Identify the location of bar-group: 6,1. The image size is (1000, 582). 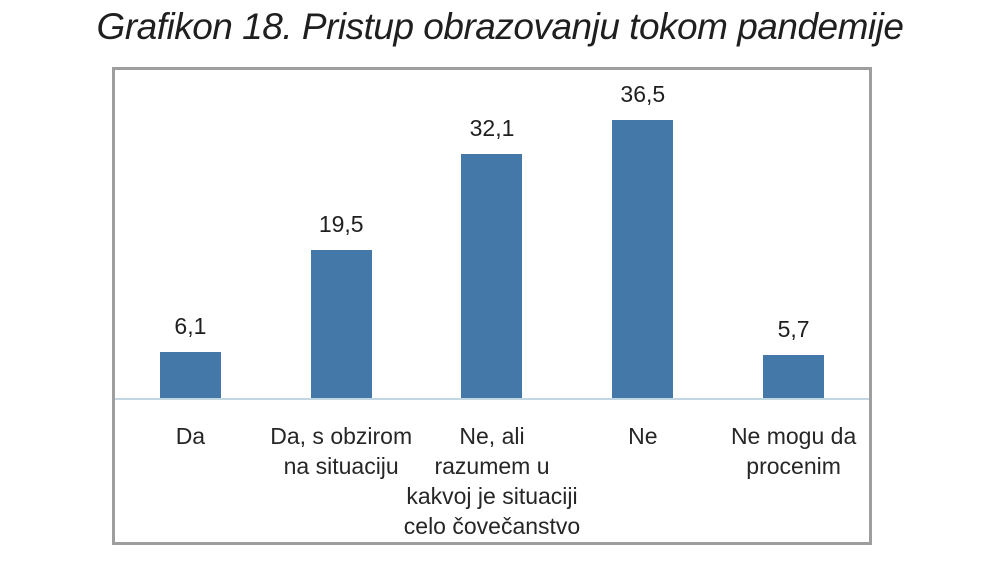
(190, 355).